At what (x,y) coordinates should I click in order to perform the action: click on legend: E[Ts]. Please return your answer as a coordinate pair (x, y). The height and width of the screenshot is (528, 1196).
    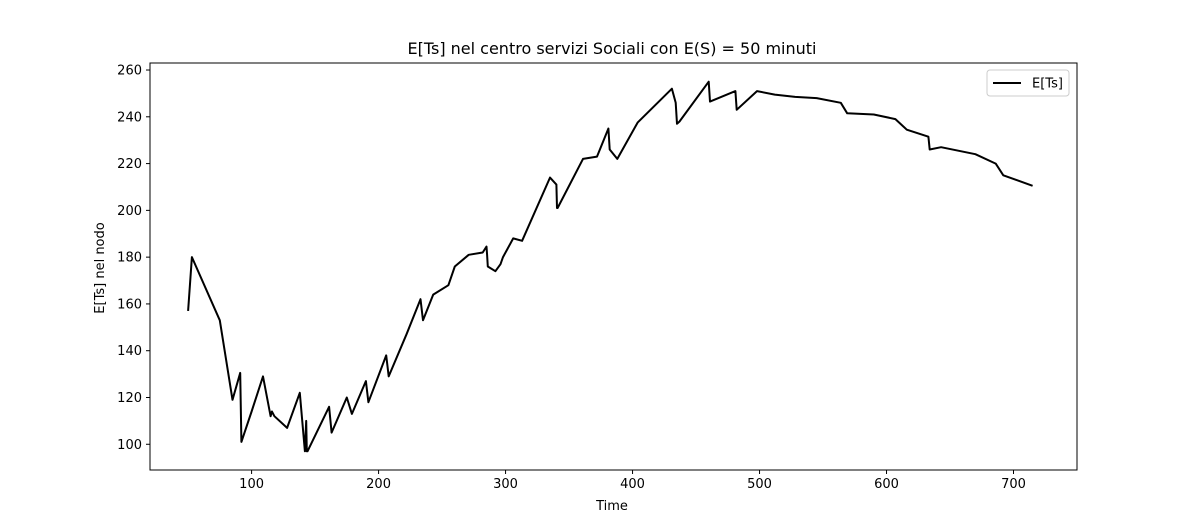
    Looking at the image, I should click on (1028, 83).